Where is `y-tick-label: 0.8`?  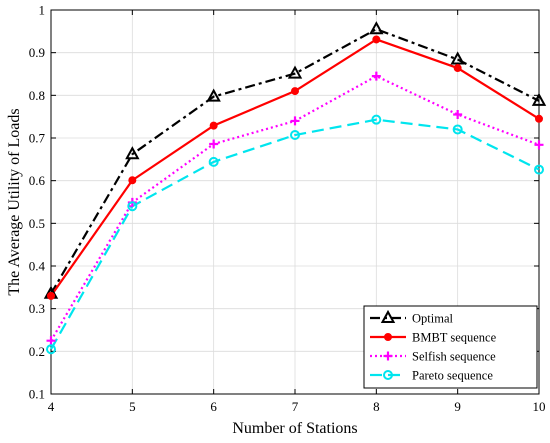 y-tick-label: 0.8 is located at coordinates (37, 95).